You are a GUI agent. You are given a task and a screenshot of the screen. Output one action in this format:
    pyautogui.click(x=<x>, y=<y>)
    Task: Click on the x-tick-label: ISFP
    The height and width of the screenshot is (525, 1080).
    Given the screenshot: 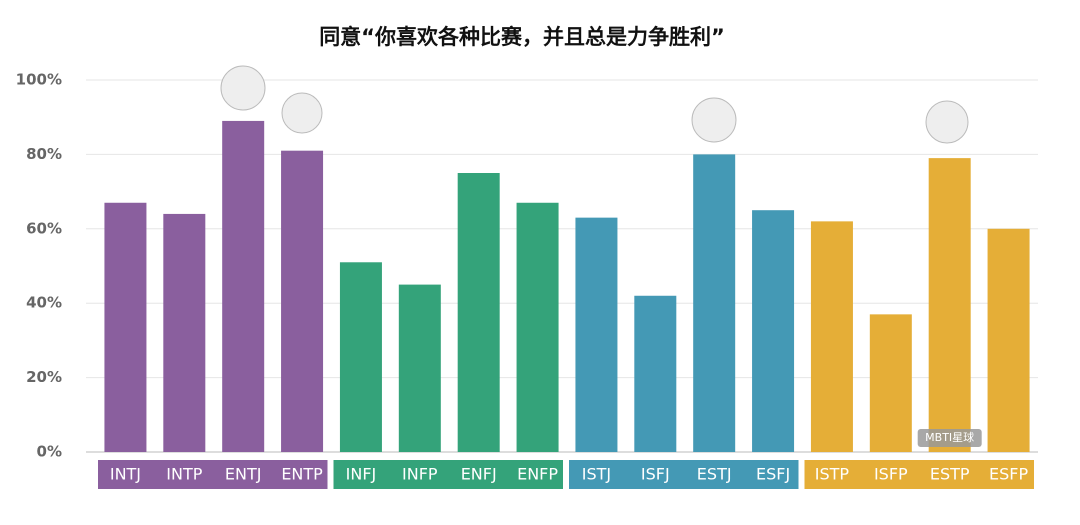 What is the action you would take?
    pyautogui.click(x=891, y=474)
    